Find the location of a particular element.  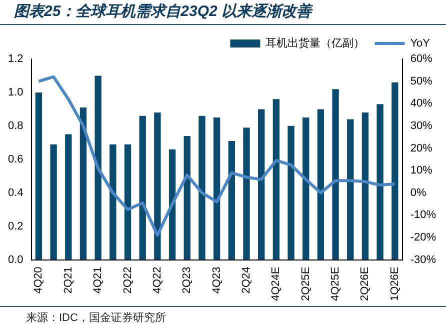

legend-label: YoY is located at coordinates (420, 44).